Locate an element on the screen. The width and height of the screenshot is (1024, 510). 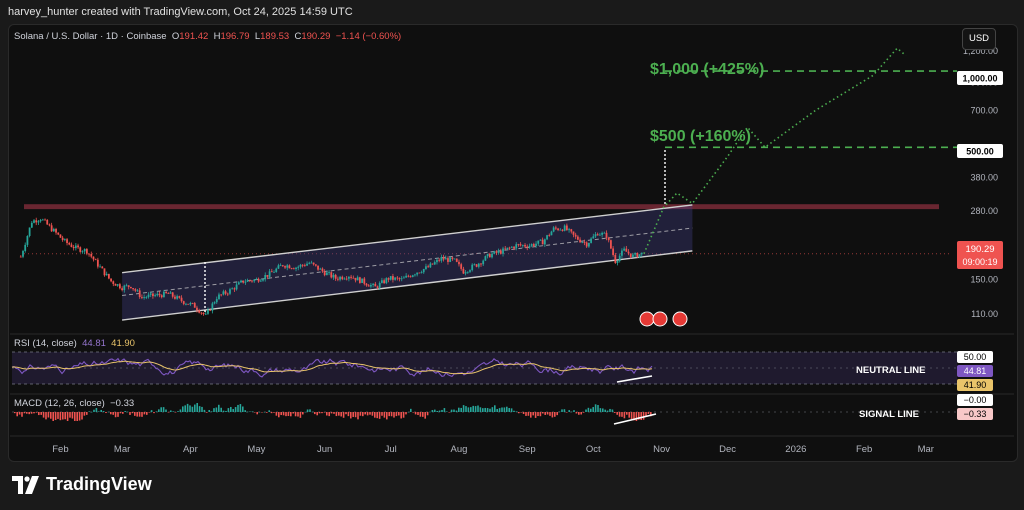
tradingview-logo: TradingView is located at coordinates (82, 484).